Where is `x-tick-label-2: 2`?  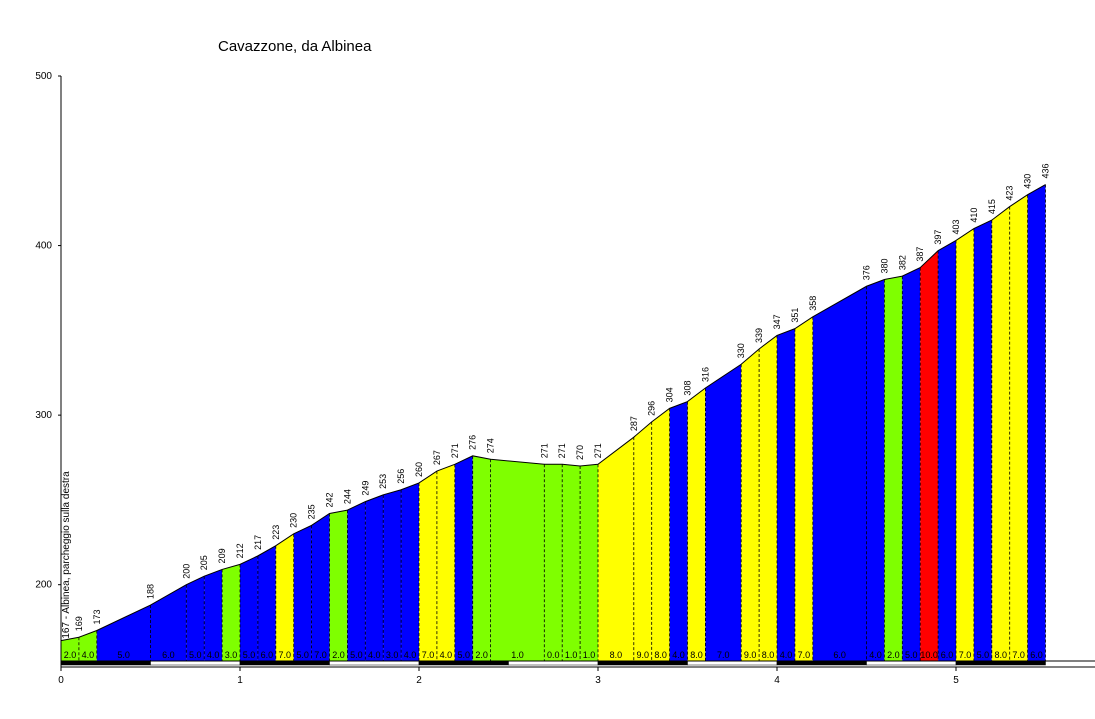
x-tick-label-2: 2 is located at coordinates (419, 680).